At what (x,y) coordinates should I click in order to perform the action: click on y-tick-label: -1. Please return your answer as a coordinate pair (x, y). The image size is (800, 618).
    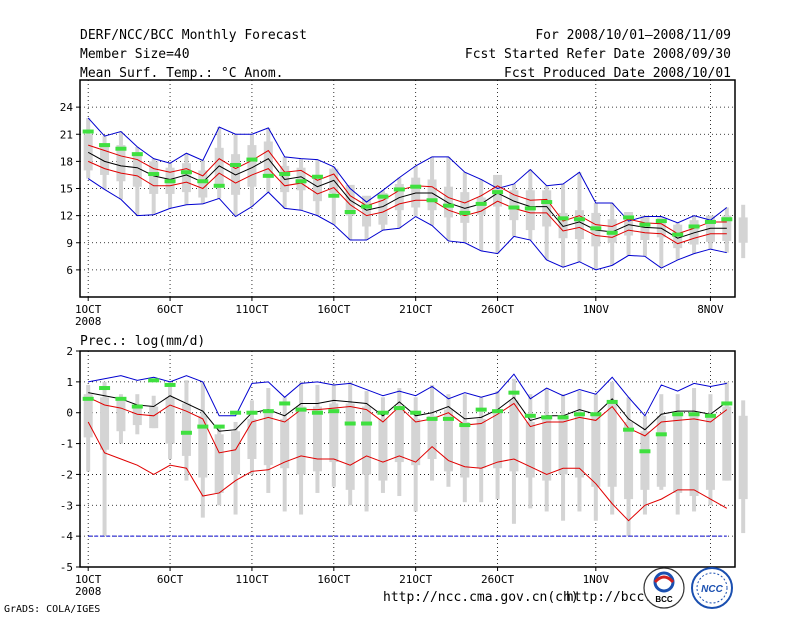
    Looking at the image, I should click on (66, 444).